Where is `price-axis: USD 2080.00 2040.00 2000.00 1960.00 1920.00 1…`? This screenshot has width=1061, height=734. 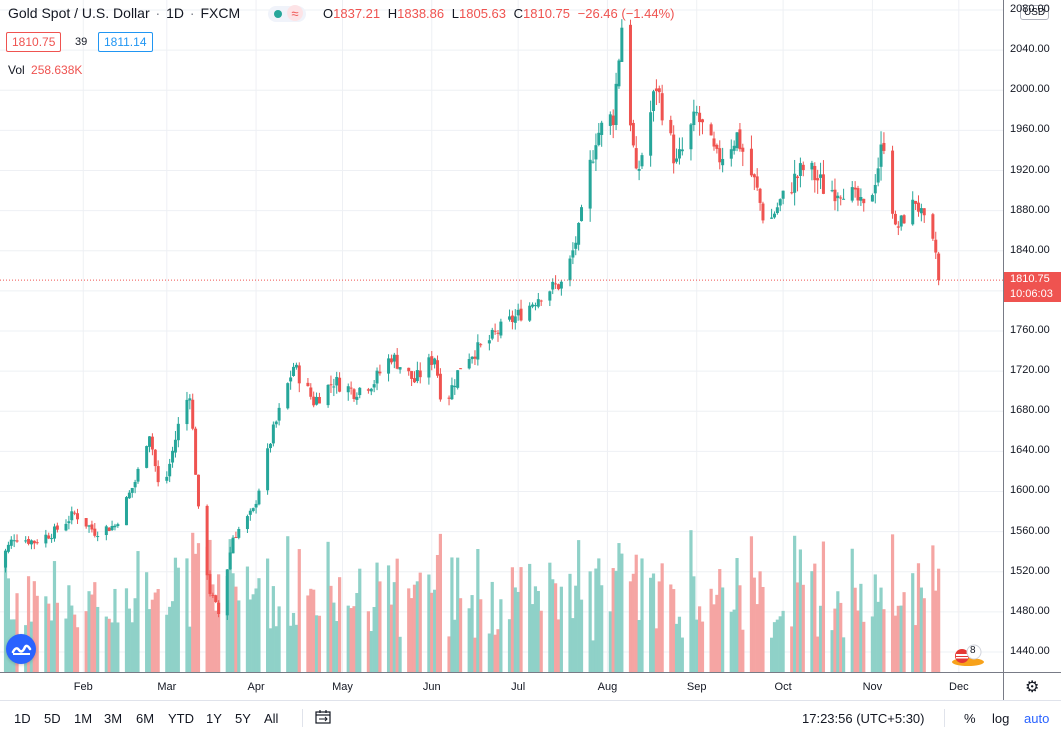 price-axis: USD 2080.00 2040.00 2000.00 1960.00 1920.00 1… is located at coordinates (1032, 336).